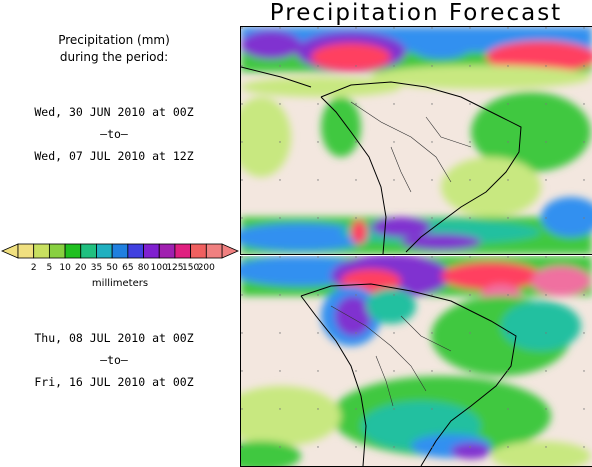  I want to click on legend-tick-label: 10, so click(65, 268).